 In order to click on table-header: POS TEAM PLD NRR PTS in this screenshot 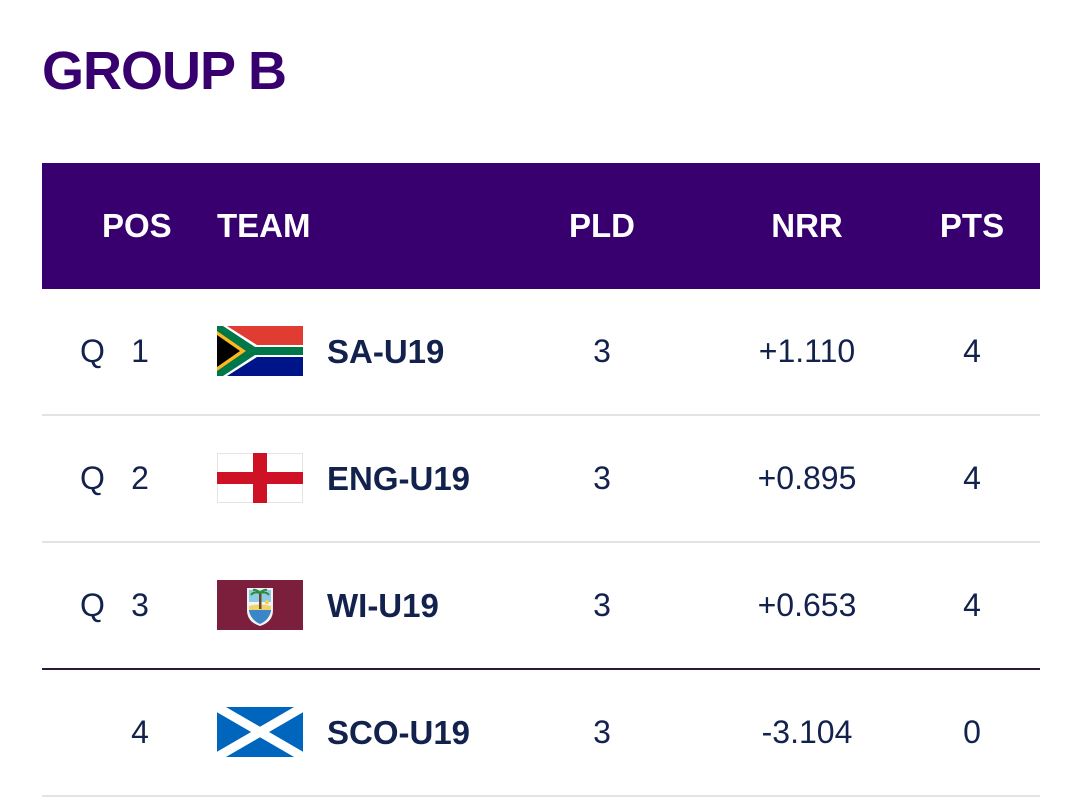, I will do `click(541, 226)`.